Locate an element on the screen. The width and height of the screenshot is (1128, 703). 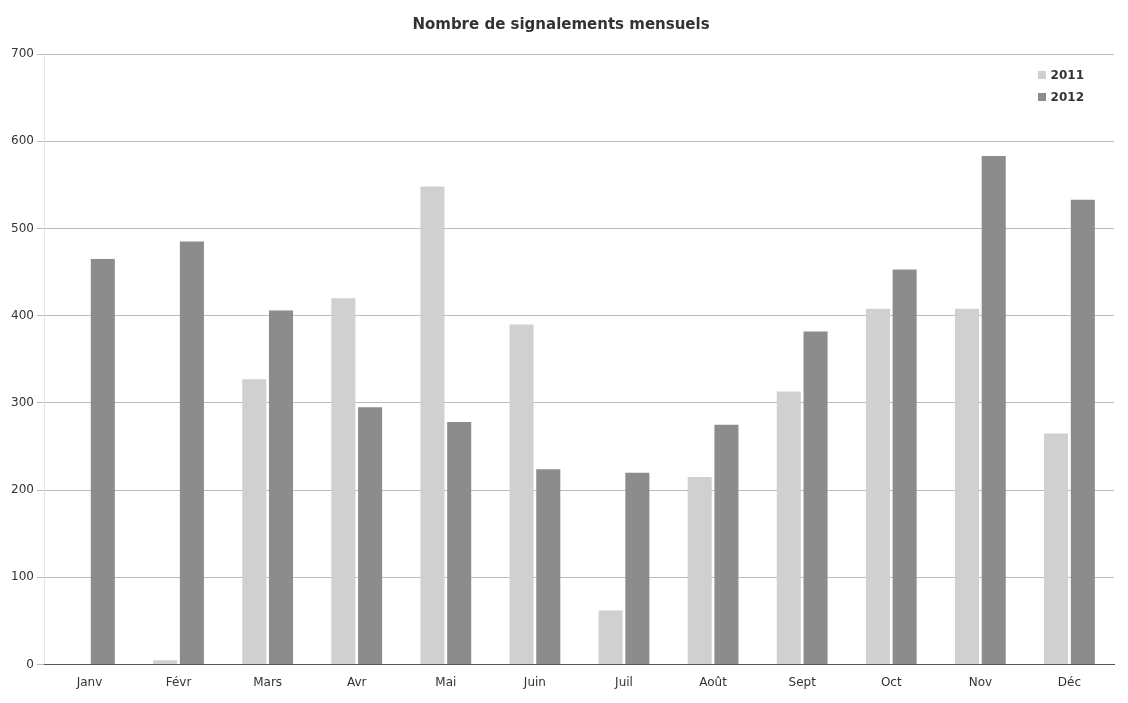
x-tick-label: Déc is located at coordinates (1069, 681).